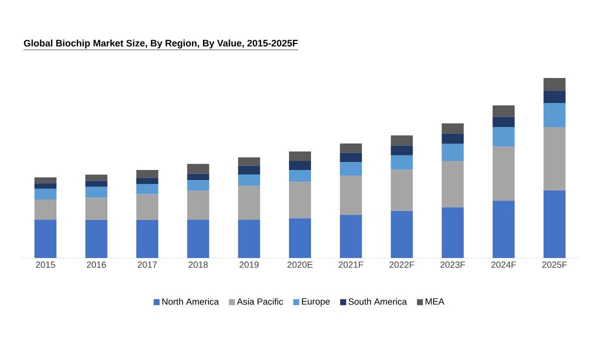 This screenshot has width=602, height=340. Describe the element at coordinates (554, 265) in the screenshot. I see `x-tick-label: 2025F` at that location.